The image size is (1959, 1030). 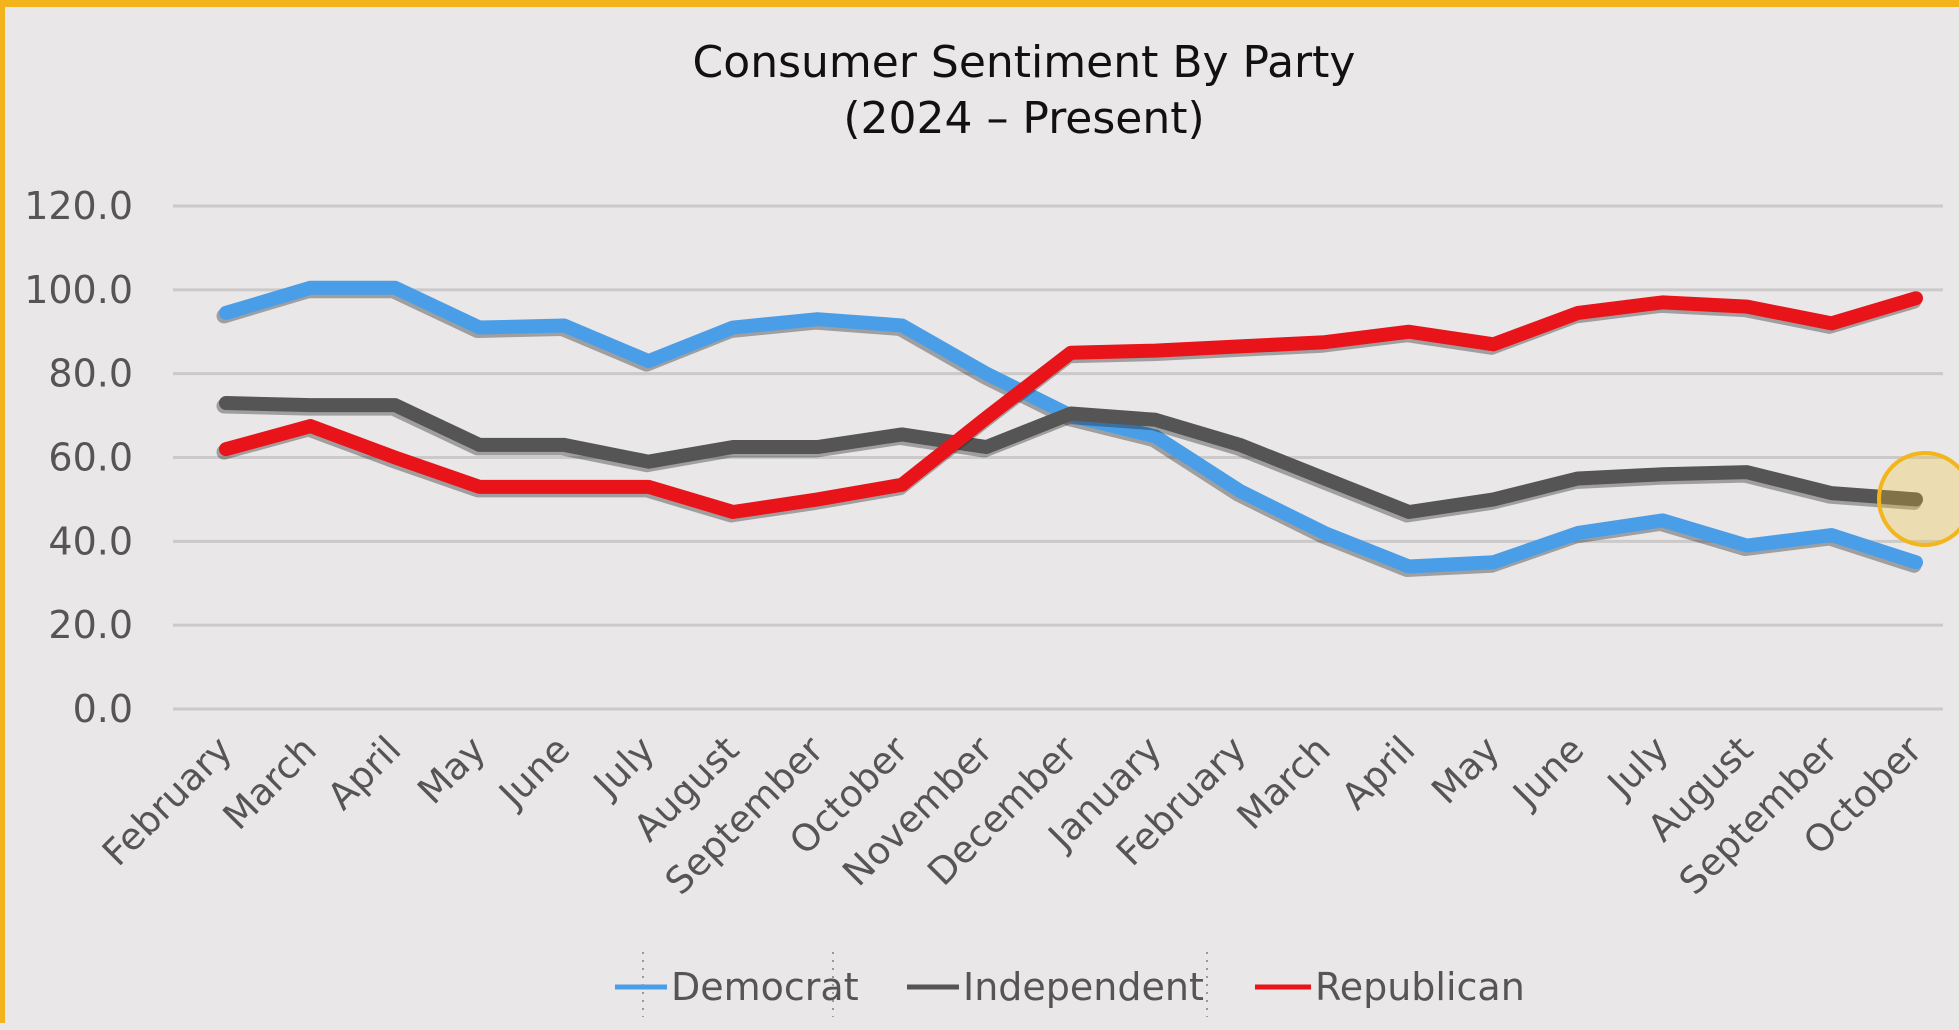 I want to click on y-tick-label: 80.0, so click(x=90, y=374).